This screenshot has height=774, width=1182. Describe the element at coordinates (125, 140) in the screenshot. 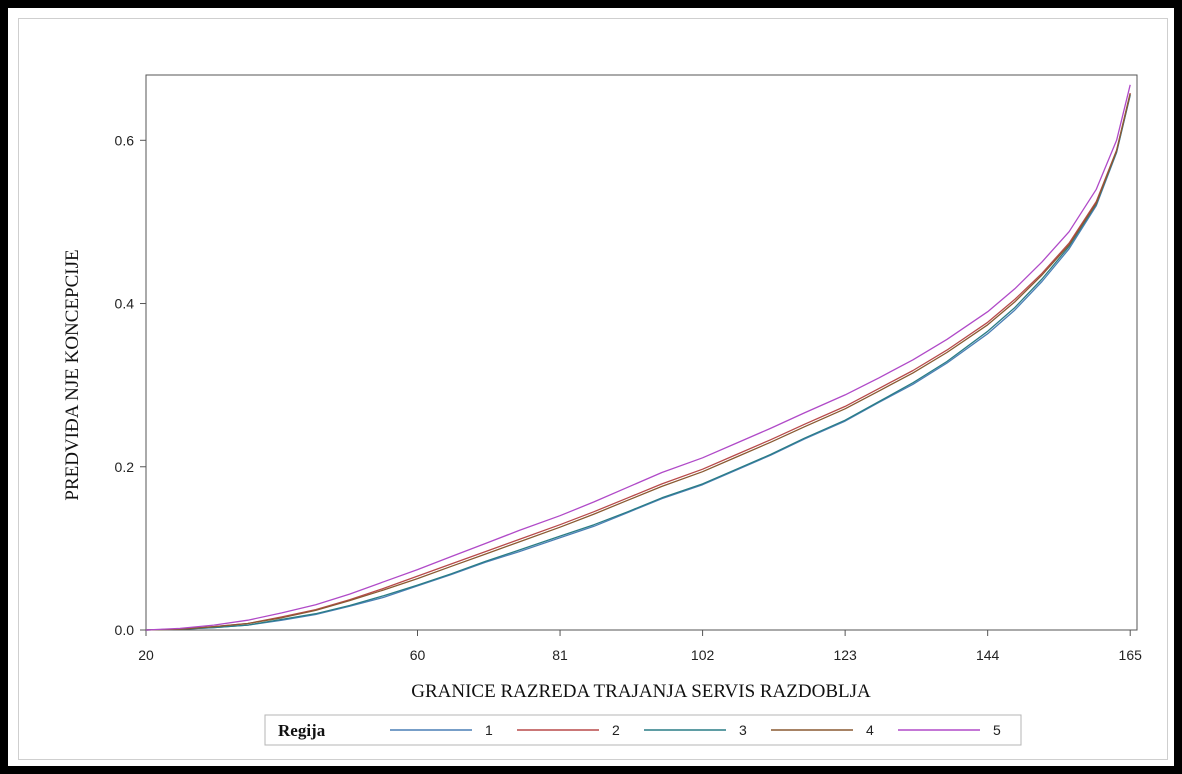

I see `y-tick-label: 0.6` at that location.